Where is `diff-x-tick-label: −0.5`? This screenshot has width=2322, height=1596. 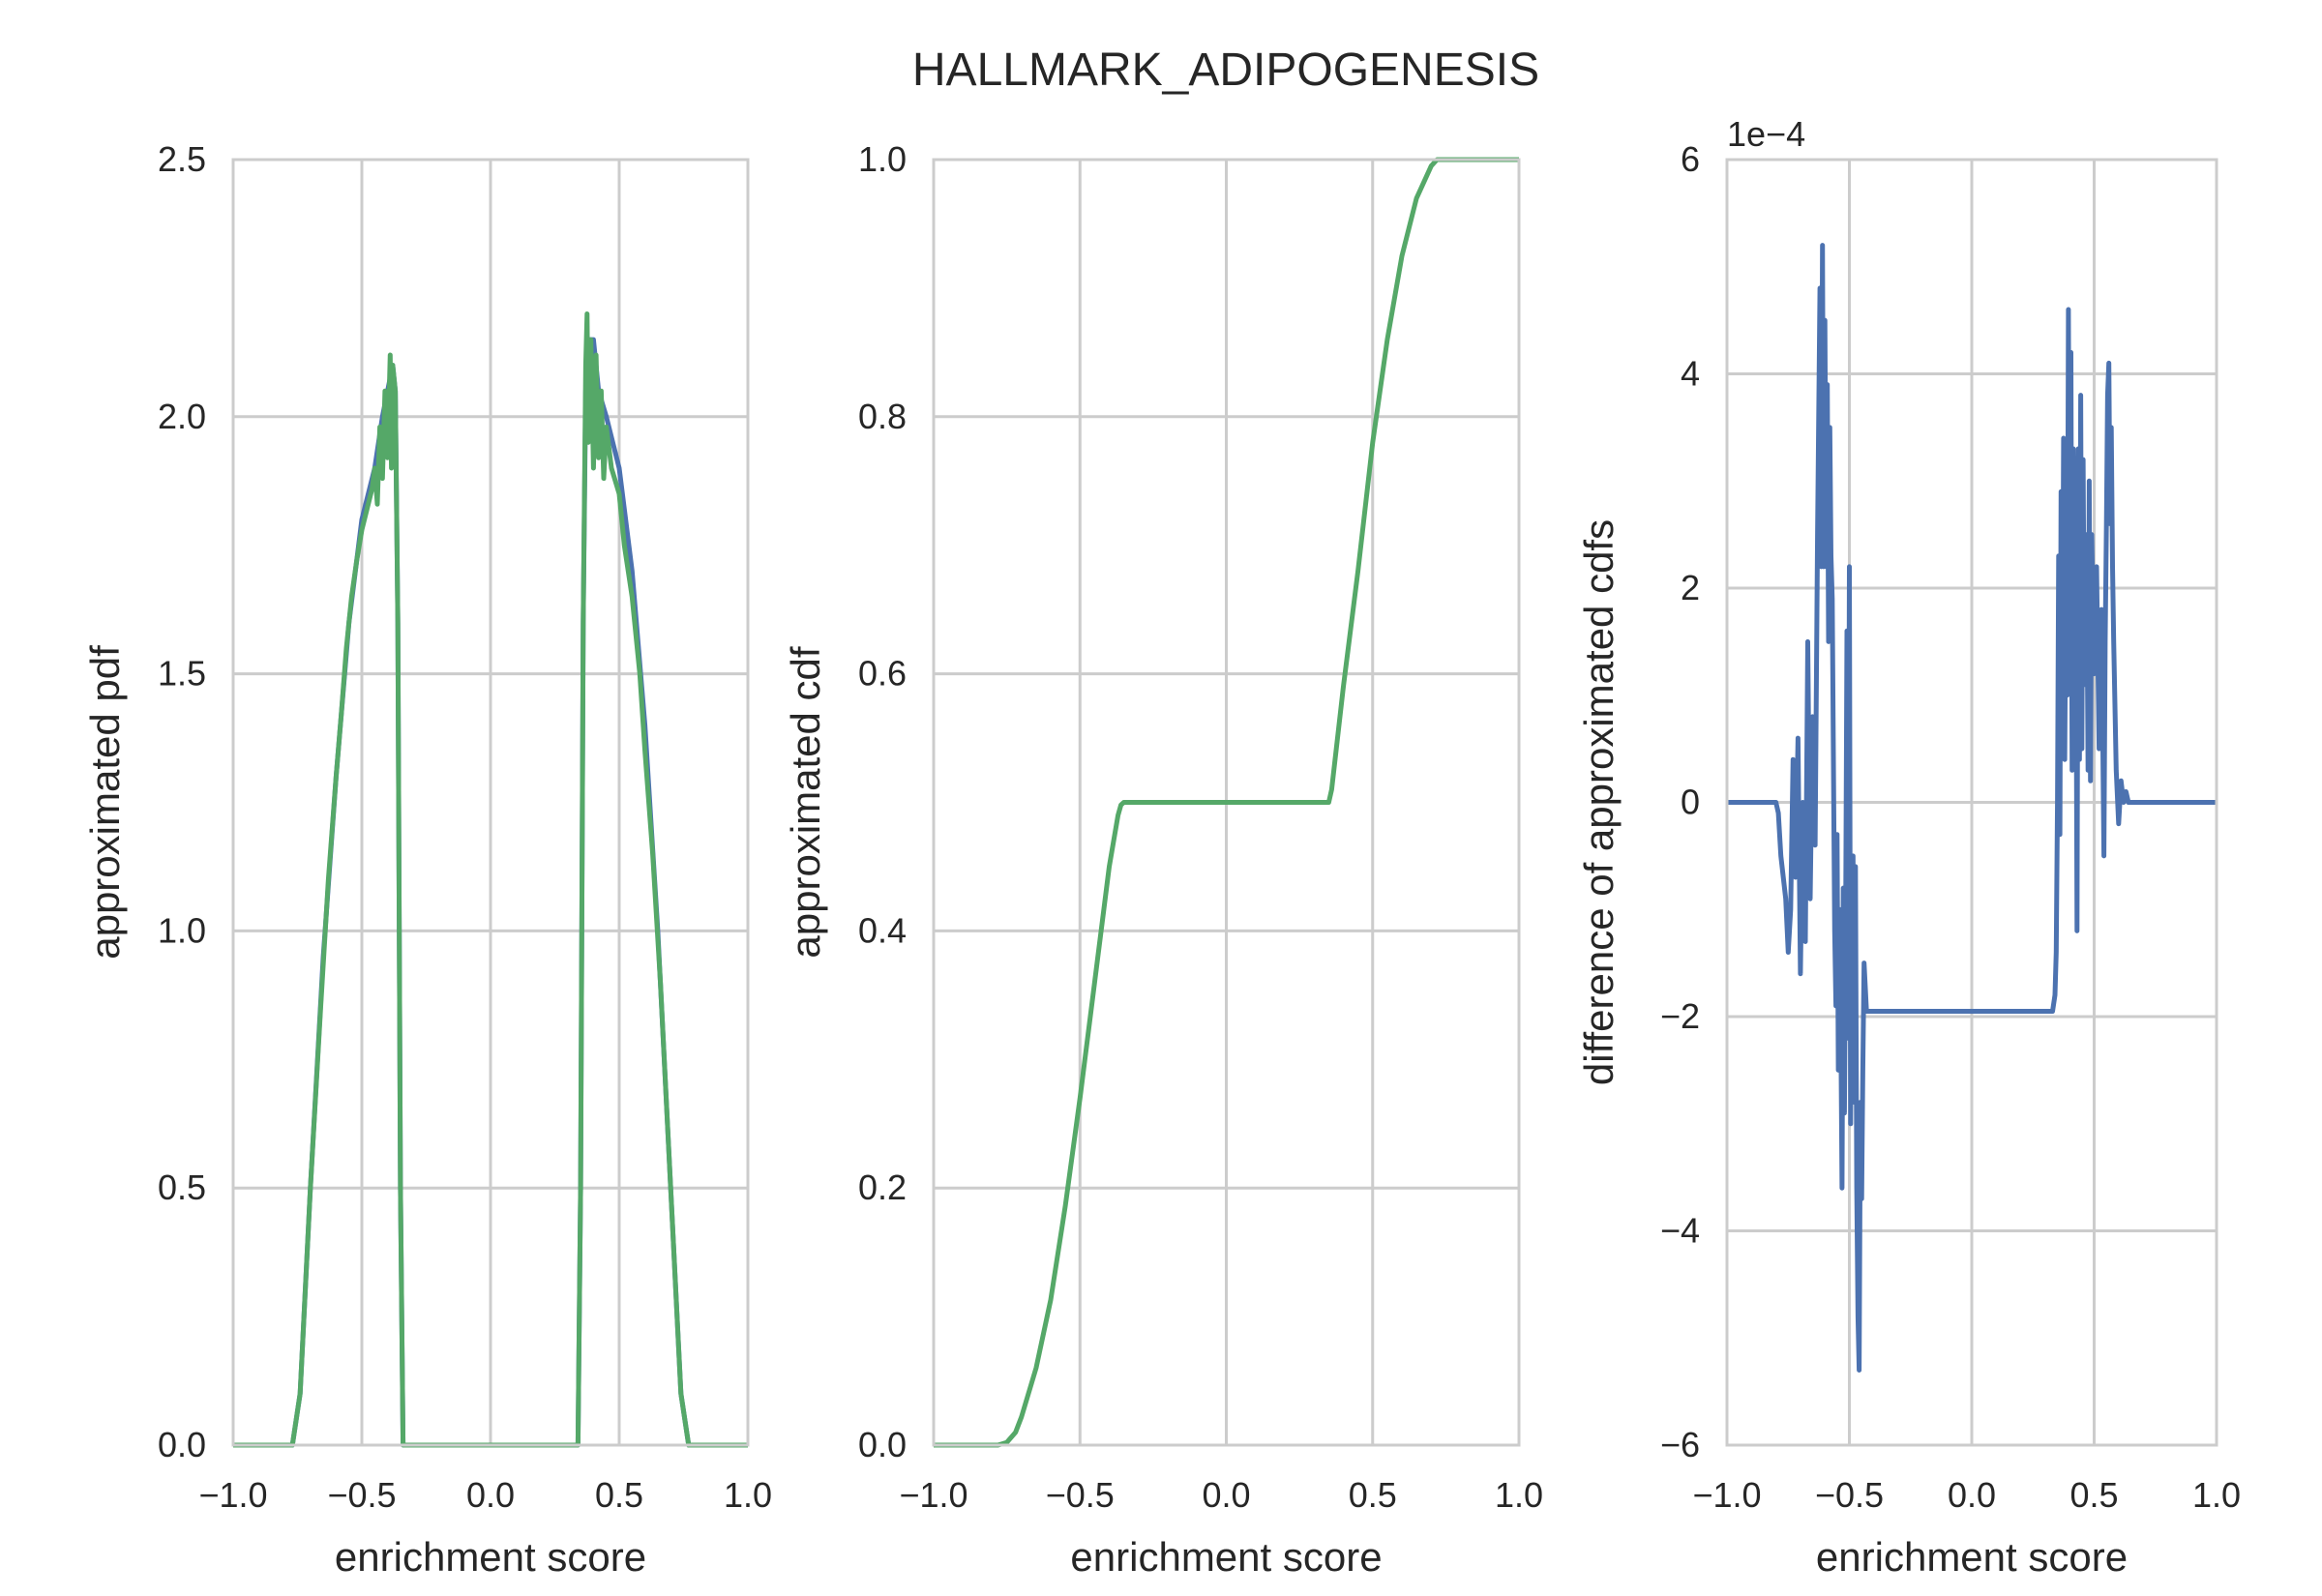
diff-x-tick-label: −0.5 is located at coordinates (1849, 1495).